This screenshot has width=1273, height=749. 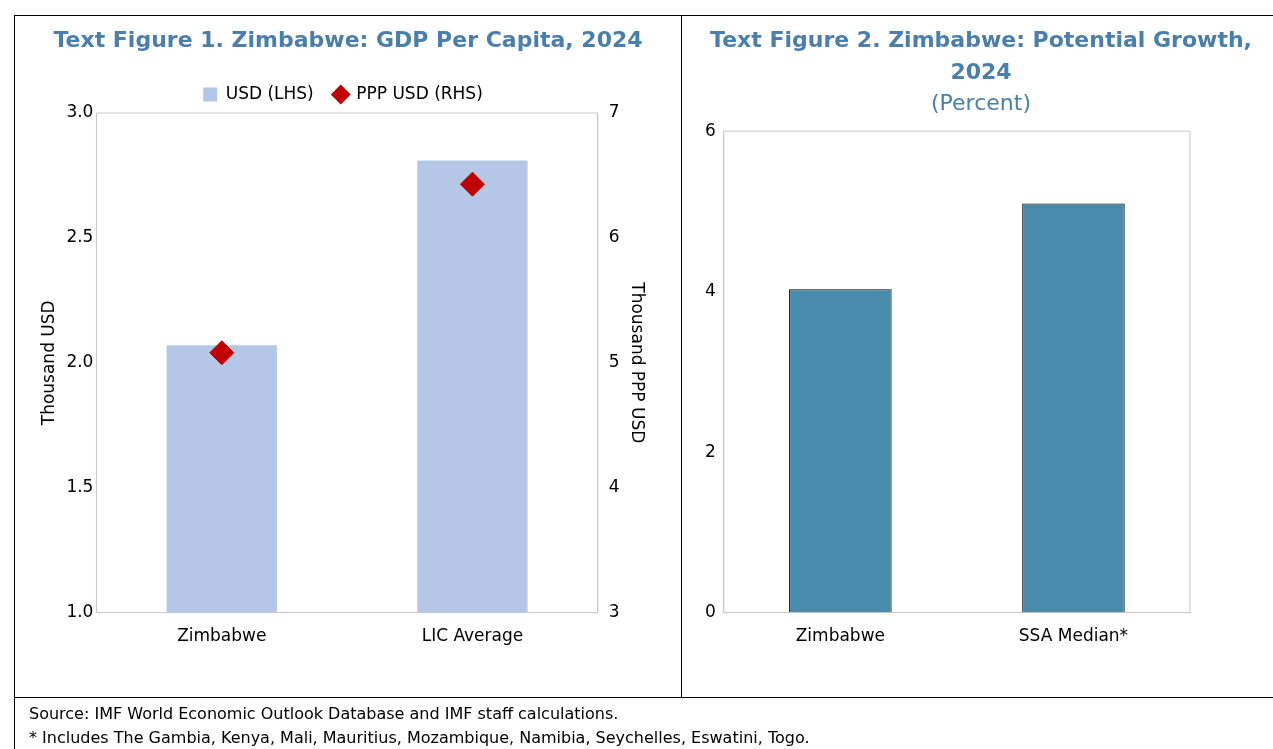 What do you see at coordinates (614, 236) in the screenshot?
I see `y2-tick-label: 6` at bounding box center [614, 236].